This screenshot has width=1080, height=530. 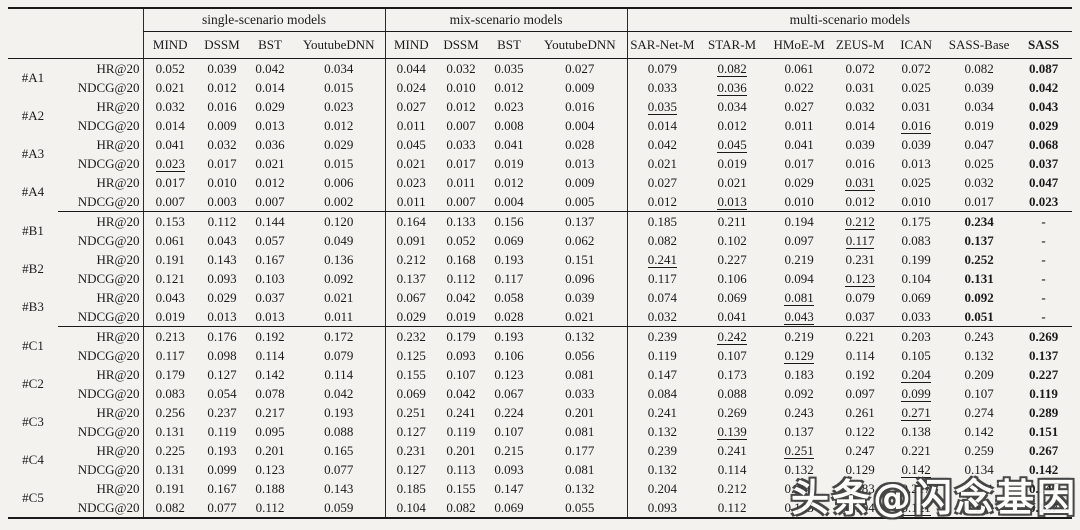 I want to click on value-cell: 0.147, so click(x=662, y=374).